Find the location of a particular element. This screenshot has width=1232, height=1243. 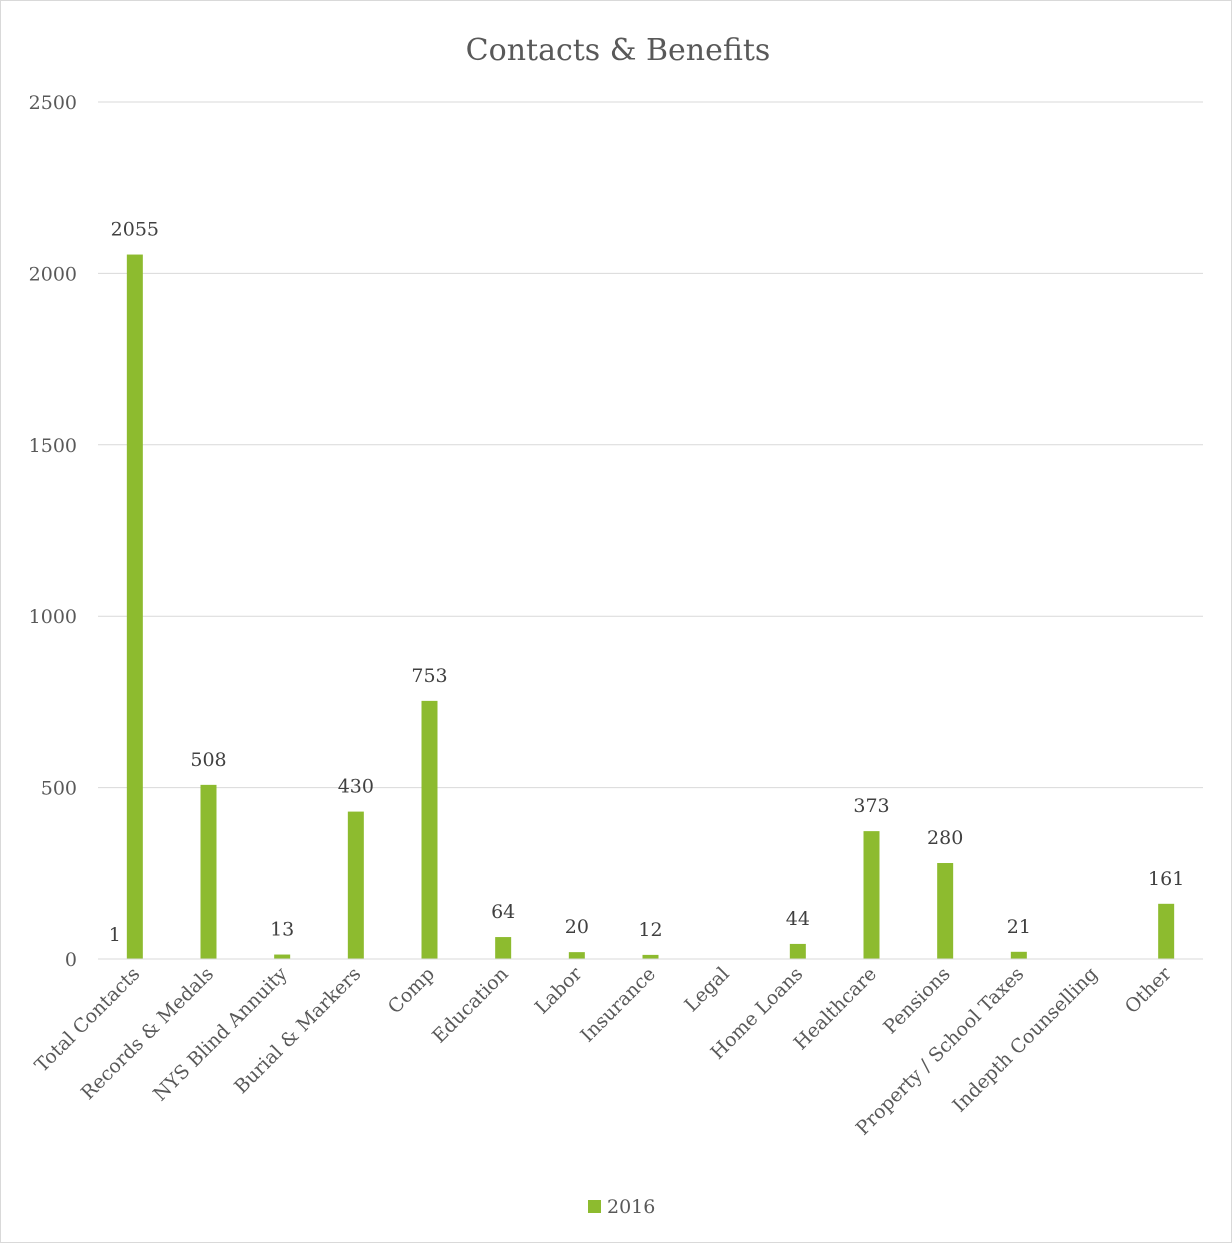

x-tick-label: Pensions is located at coordinates (916, 1000).